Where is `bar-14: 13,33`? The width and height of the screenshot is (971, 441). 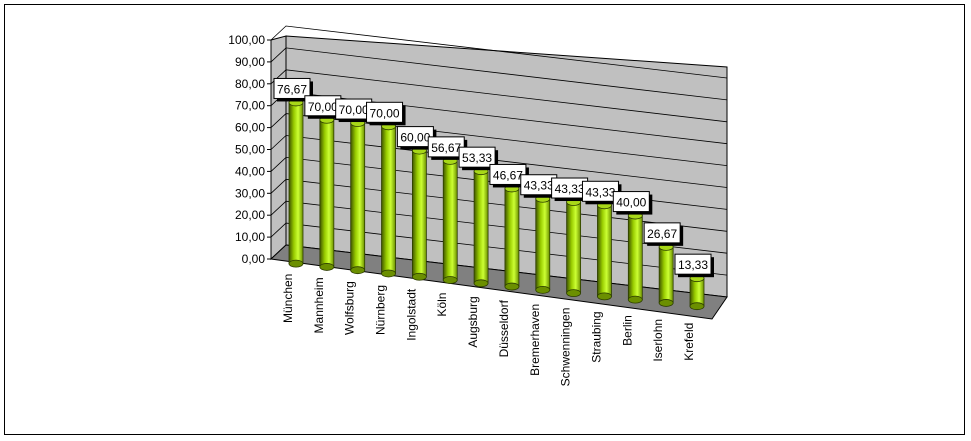
bar-14: 13,33 is located at coordinates (694, 282).